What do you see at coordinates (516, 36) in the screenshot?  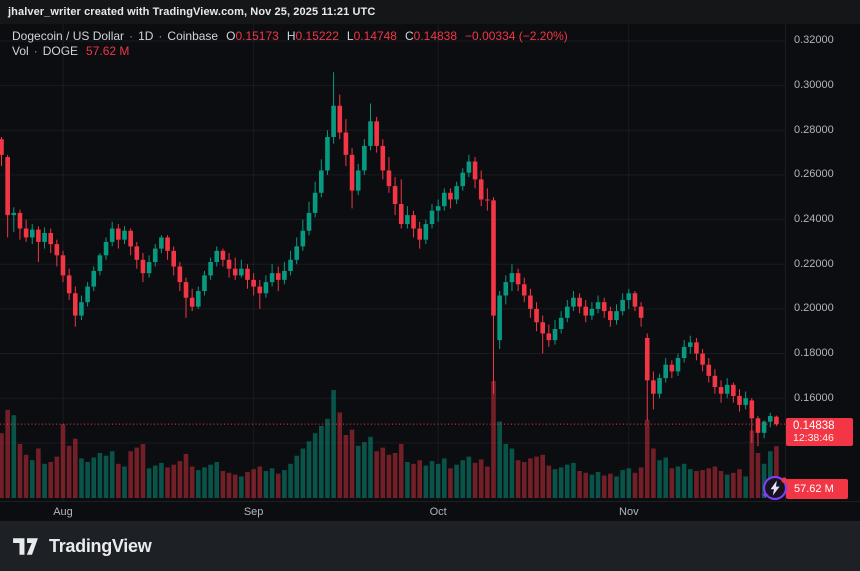 I see `change-value: −0.00334 (−2.20%)` at bounding box center [516, 36].